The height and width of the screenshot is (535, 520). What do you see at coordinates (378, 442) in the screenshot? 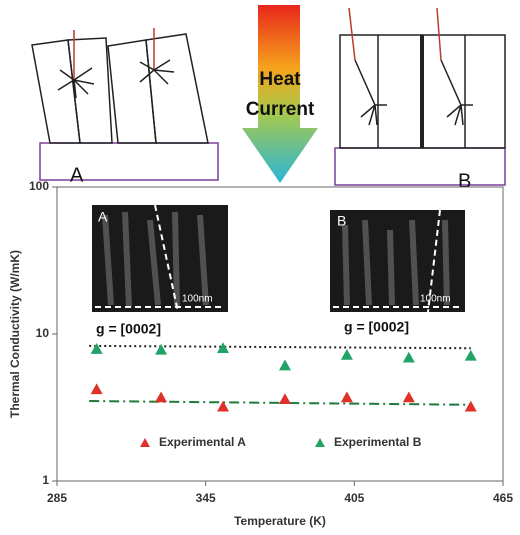
I see `legend-label: Experimental B` at bounding box center [378, 442].